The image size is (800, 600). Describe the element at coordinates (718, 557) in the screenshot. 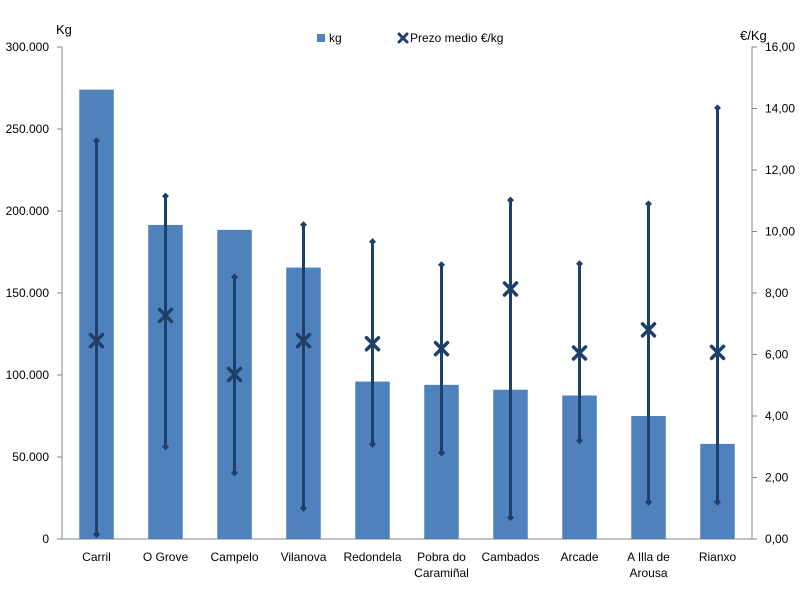

I see `category-label: Rianxo` at that location.